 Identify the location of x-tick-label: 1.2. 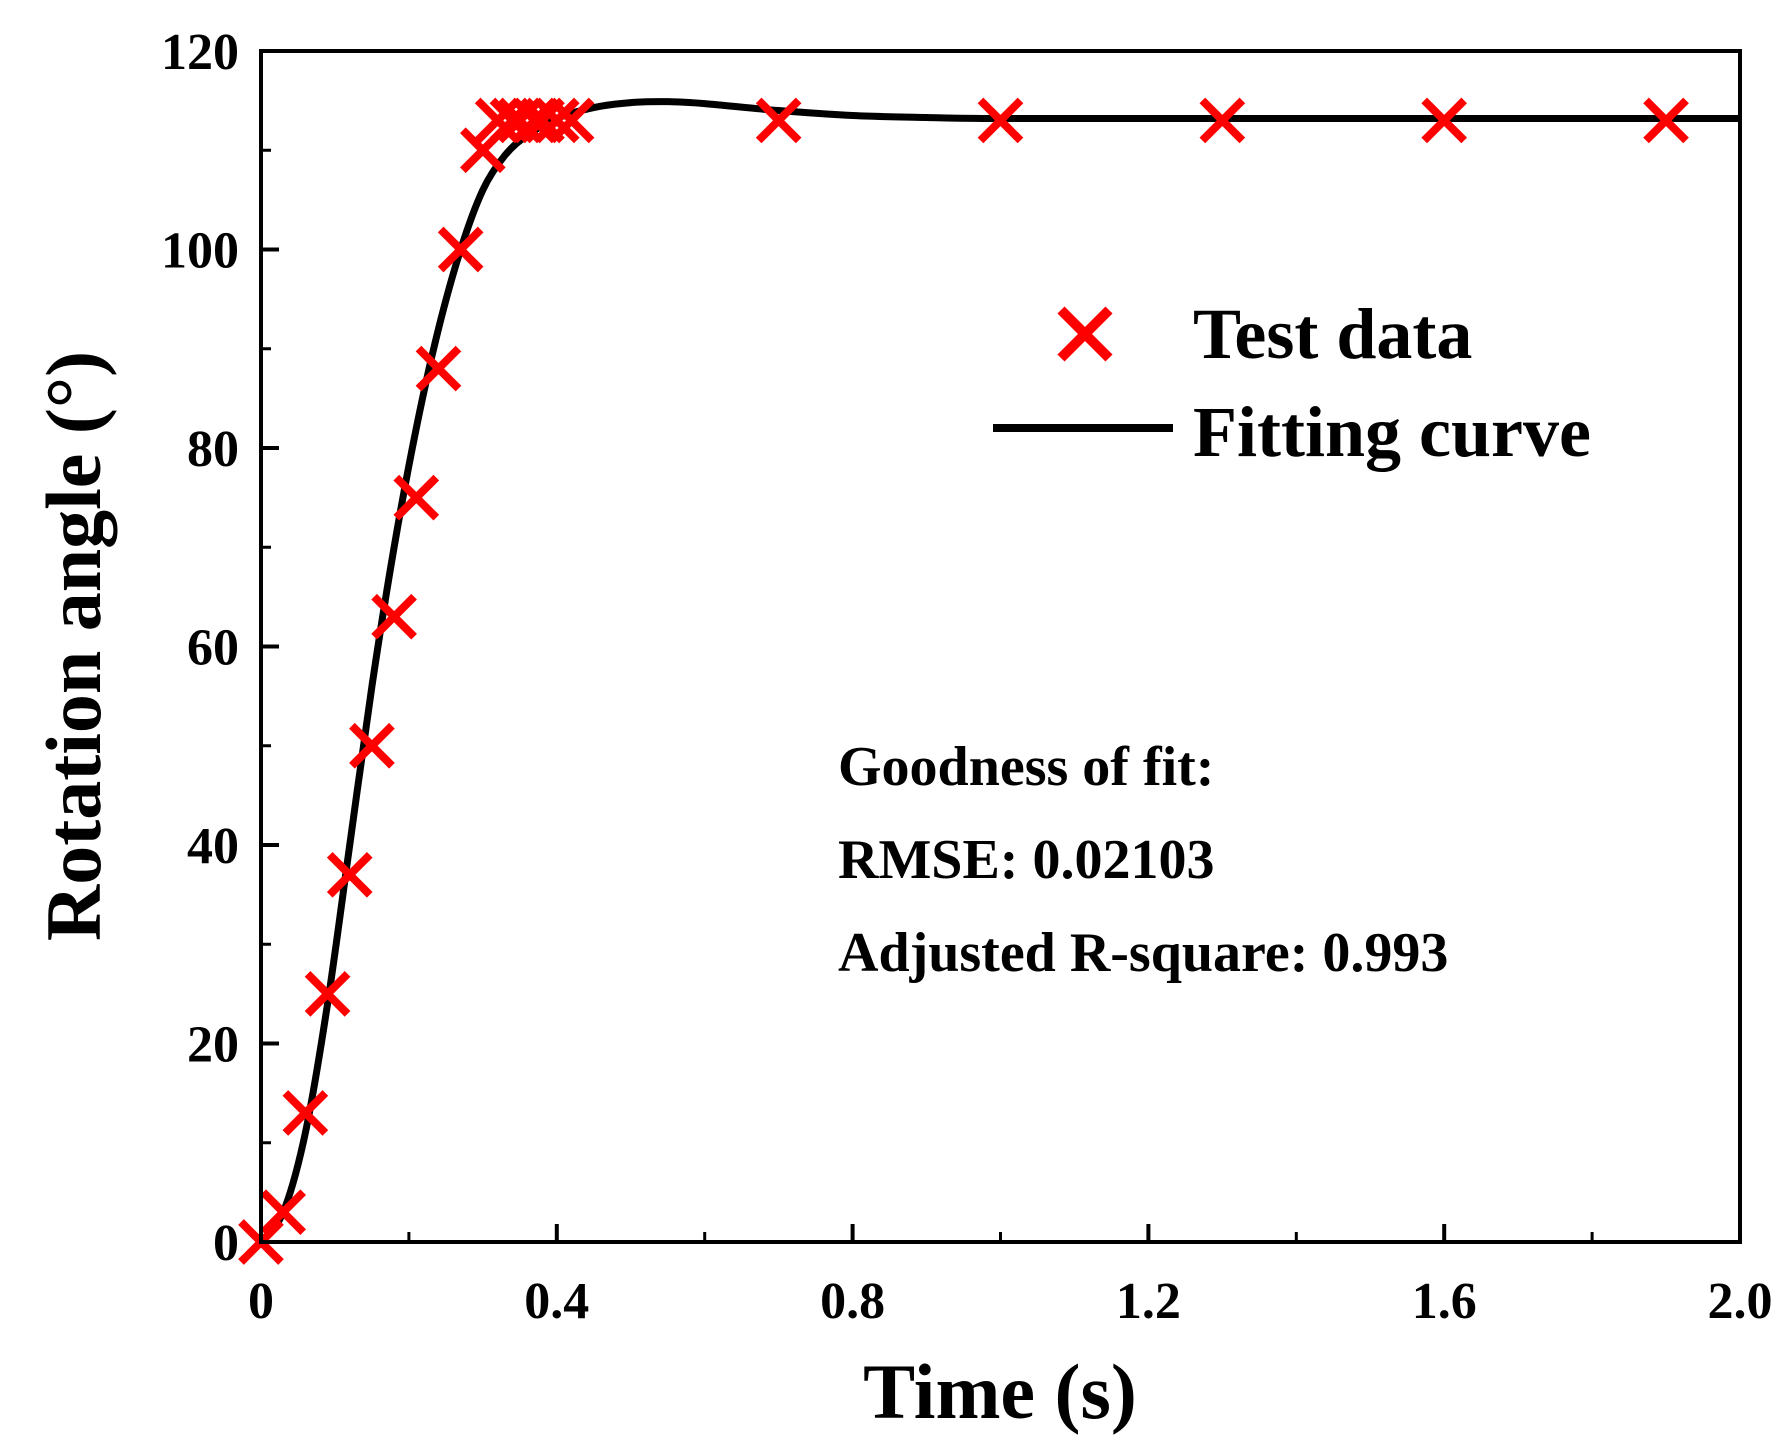
(1148, 1301).